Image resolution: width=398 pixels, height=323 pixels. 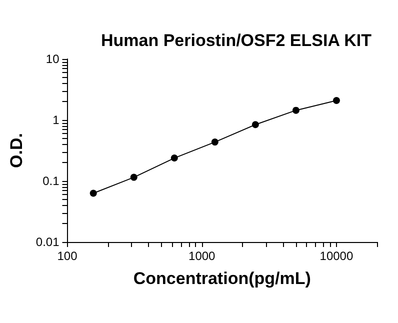 I want to click on x-tick-label: 100, so click(x=67, y=256).